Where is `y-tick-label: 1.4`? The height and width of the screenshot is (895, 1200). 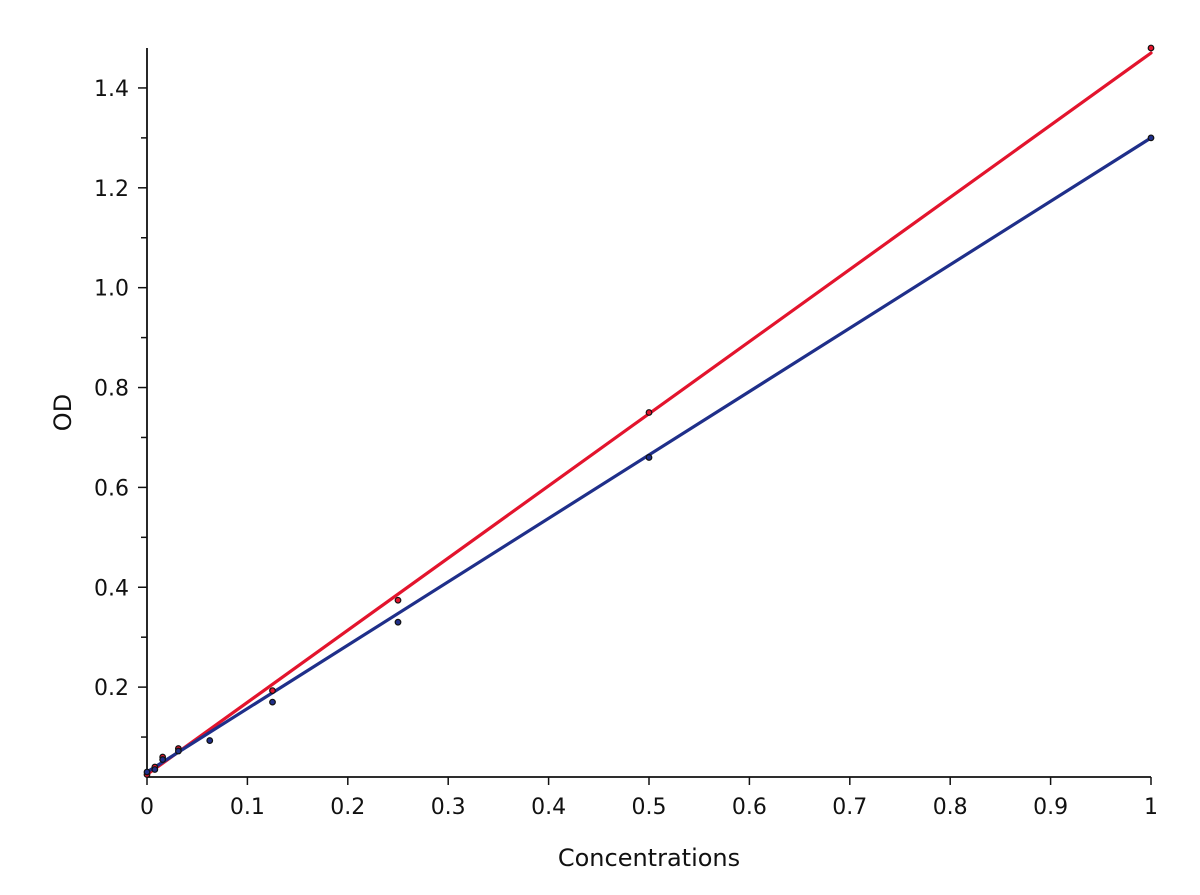
y-tick-label: 1.4 is located at coordinates (111, 89).